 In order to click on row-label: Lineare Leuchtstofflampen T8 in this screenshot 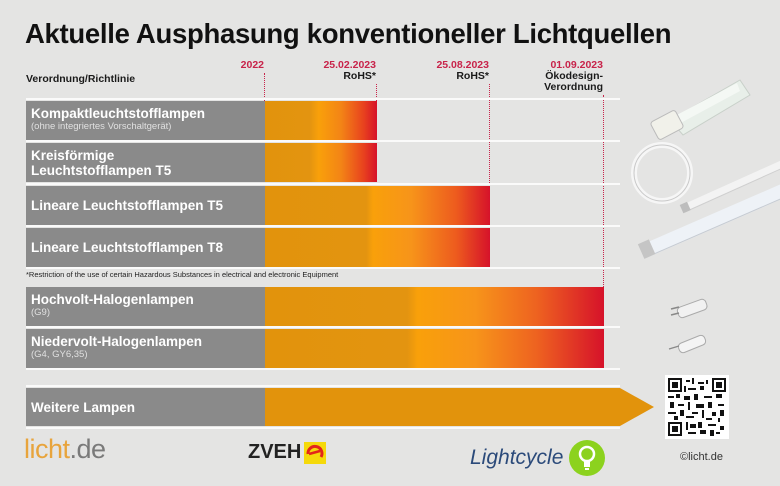, I will do `click(145, 247)`.